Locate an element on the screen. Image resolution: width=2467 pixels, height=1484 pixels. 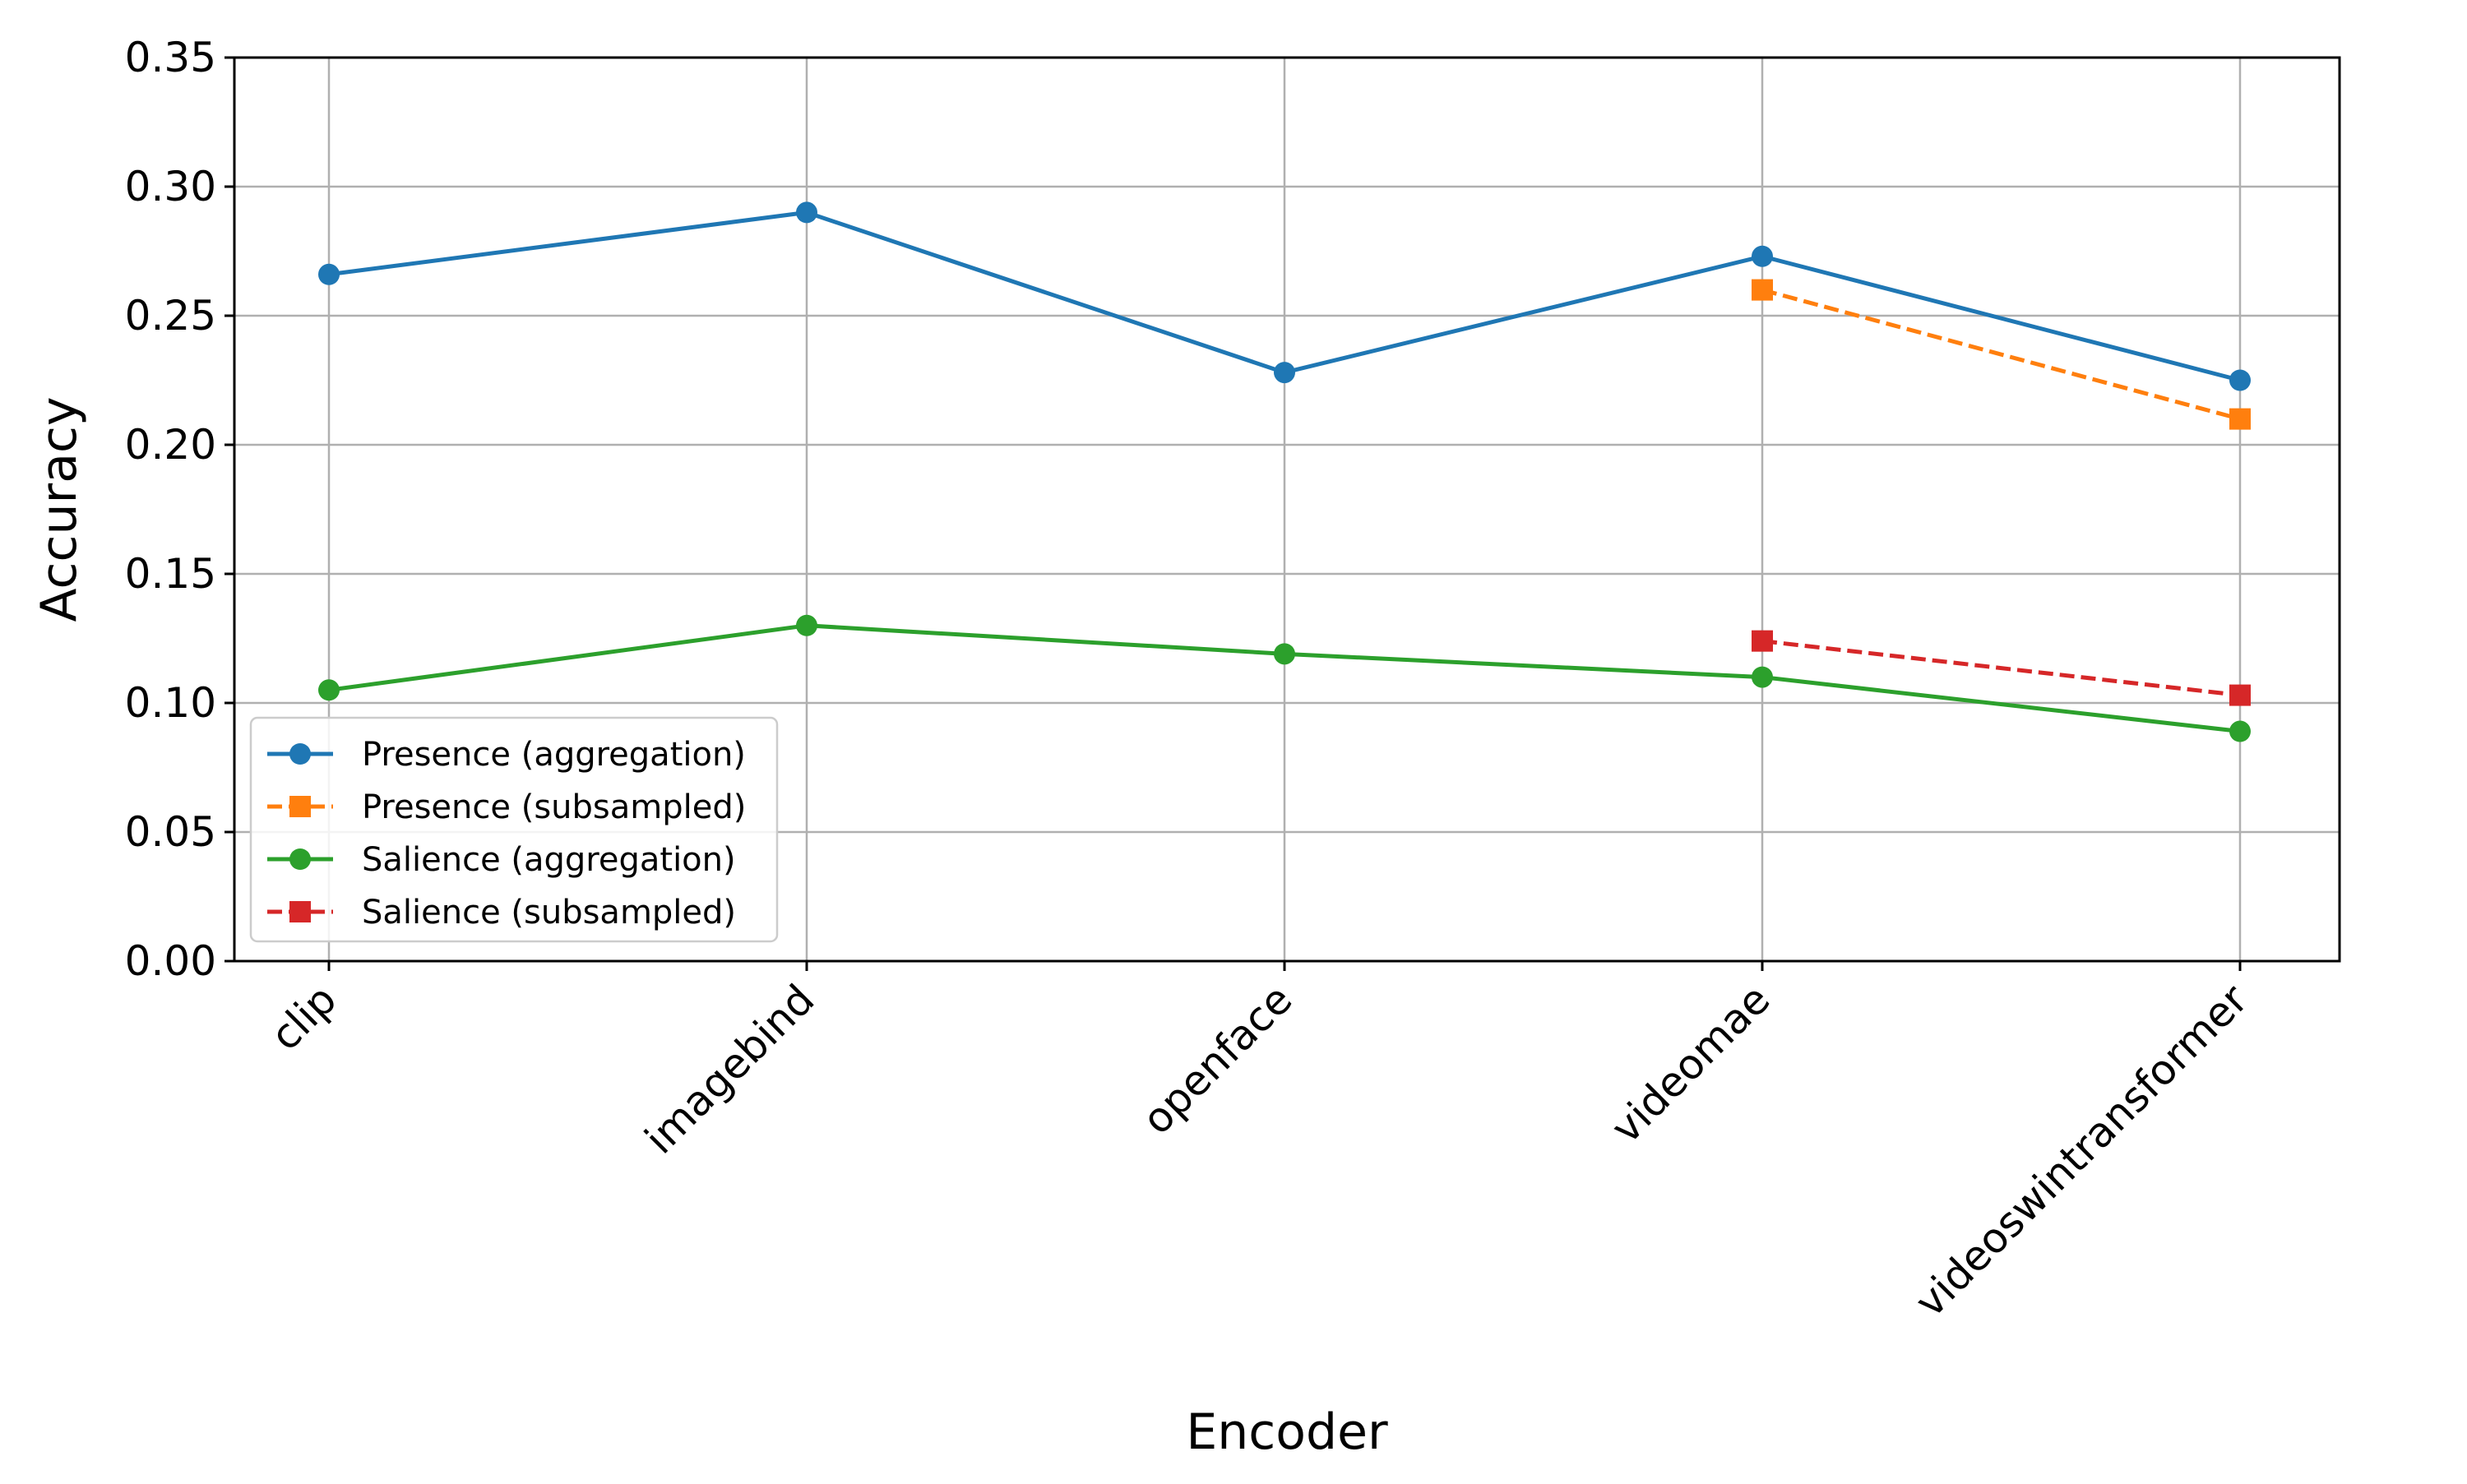
y-tick-label: 0.25 is located at coordinates (171, 316).